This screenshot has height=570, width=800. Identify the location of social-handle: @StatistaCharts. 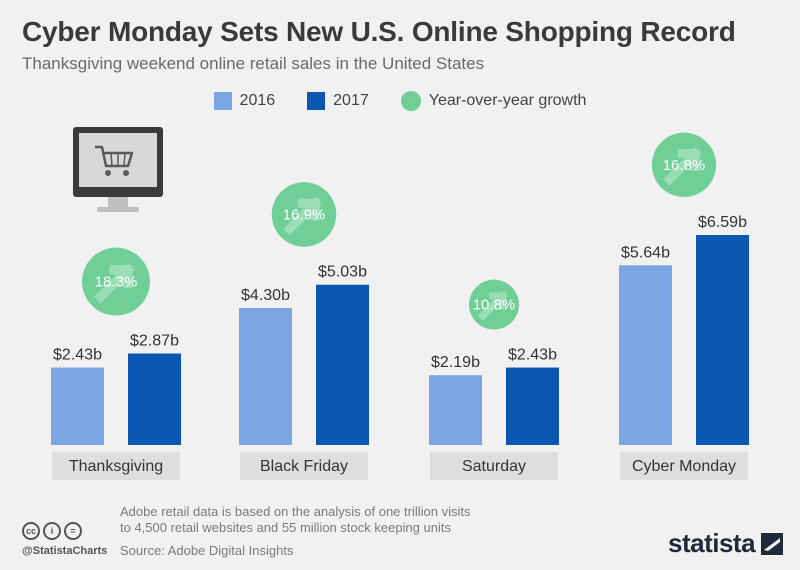
(65, 551).